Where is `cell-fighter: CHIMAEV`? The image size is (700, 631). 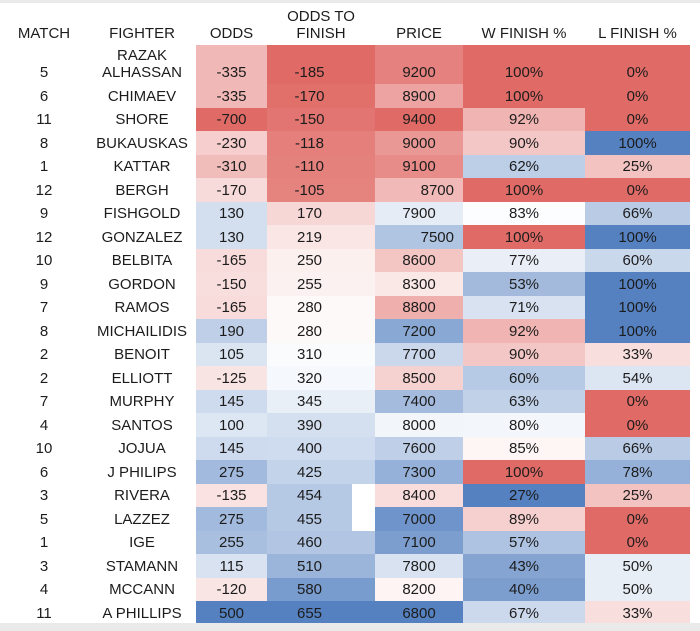
cell-fighter: CHIMAEV is located at coordinates (142, 96).